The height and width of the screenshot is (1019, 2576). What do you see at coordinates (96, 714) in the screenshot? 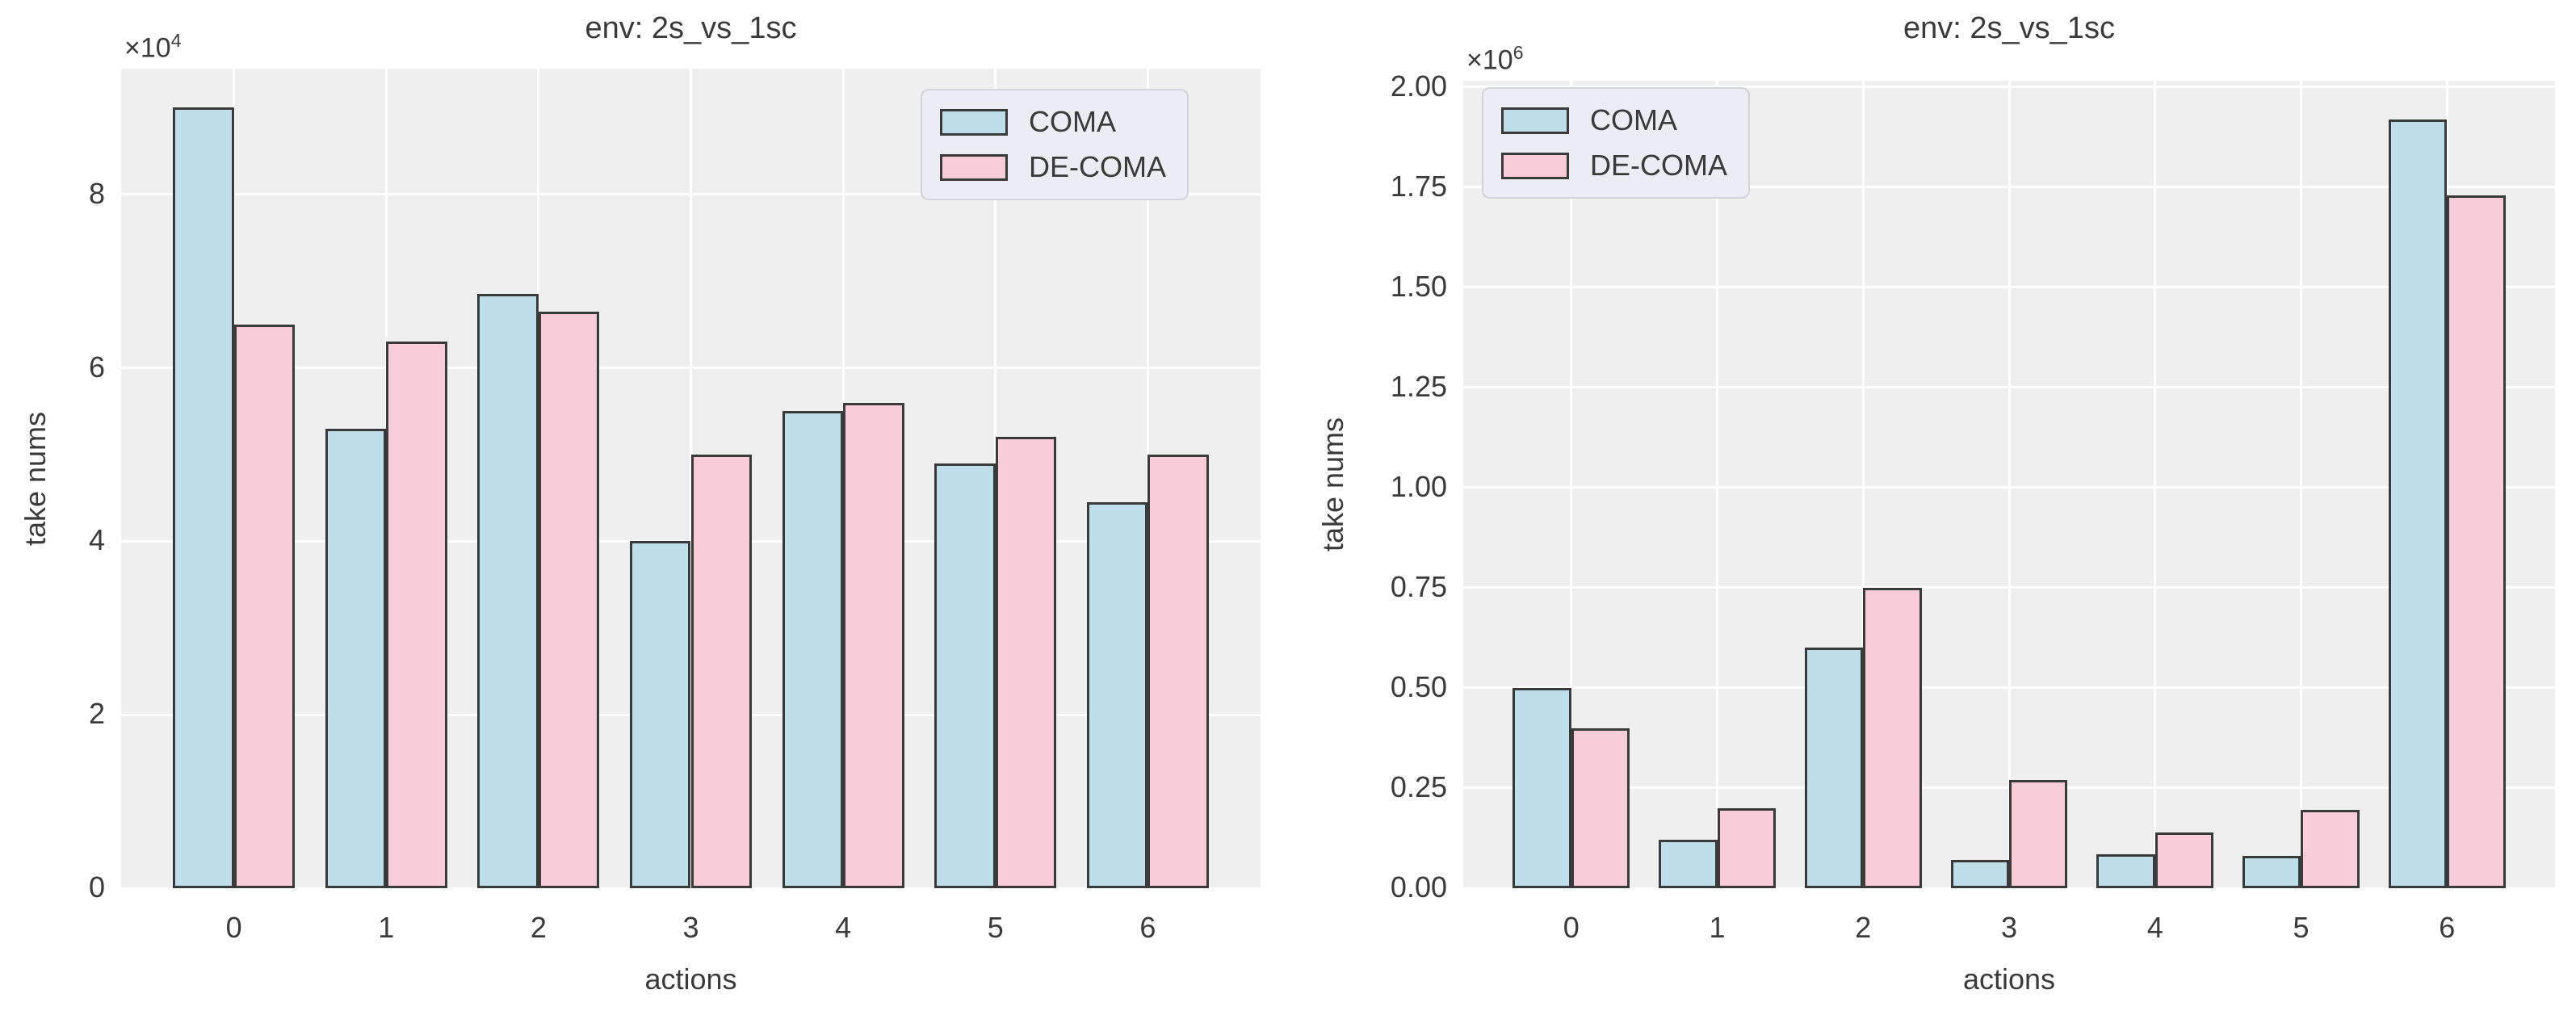
I see `y-tick-label: 2` at bounding box center [96, 714].